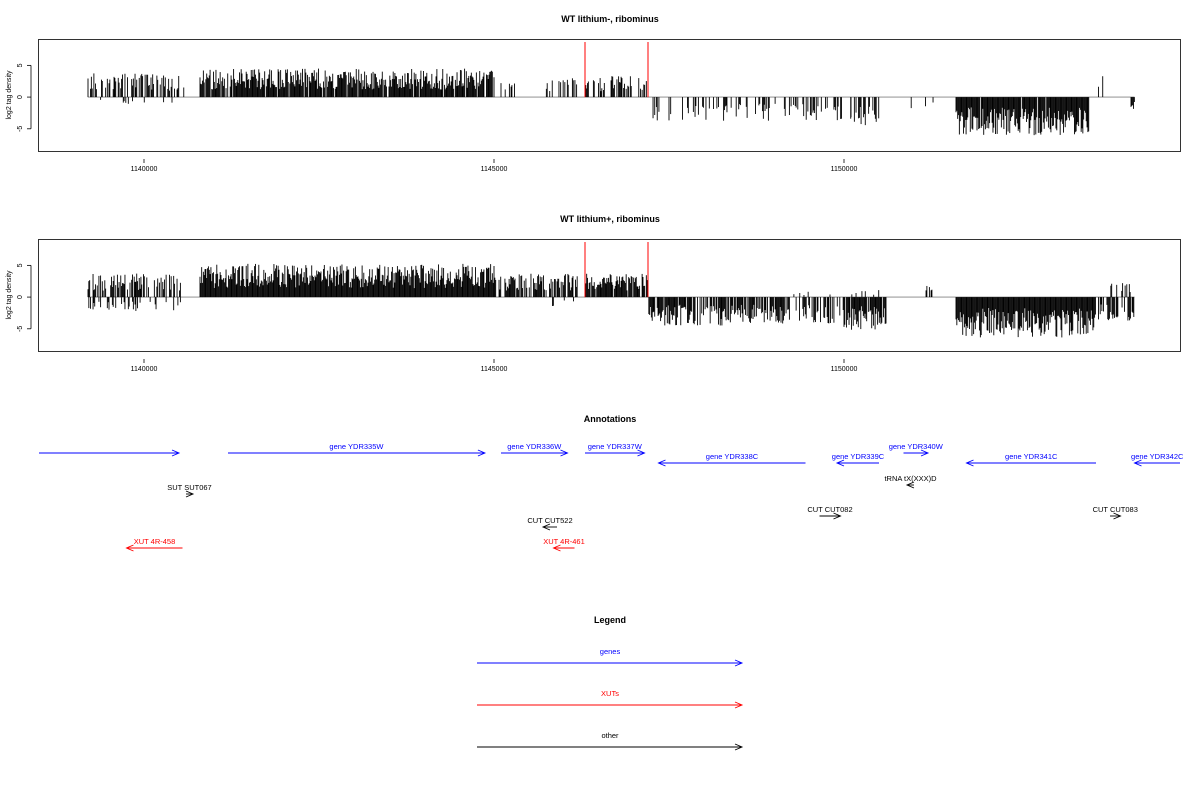  What do you see at coordinates (858, 456) in the screenshot?
I see `feature-label: gene YDR339C` at bounding box center [858, 456].